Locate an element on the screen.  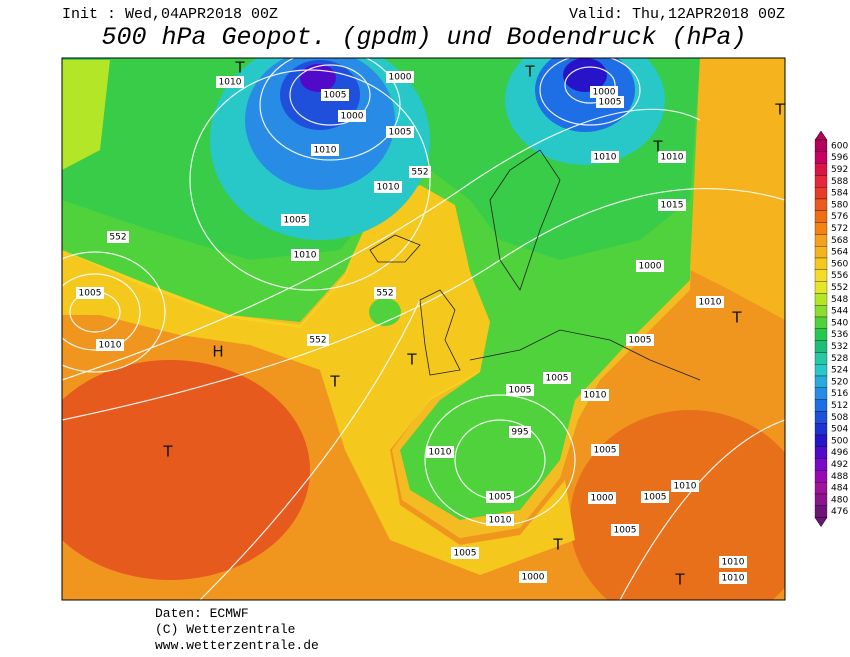
colorbar-label: 568 is located at coordinates (839, 241).